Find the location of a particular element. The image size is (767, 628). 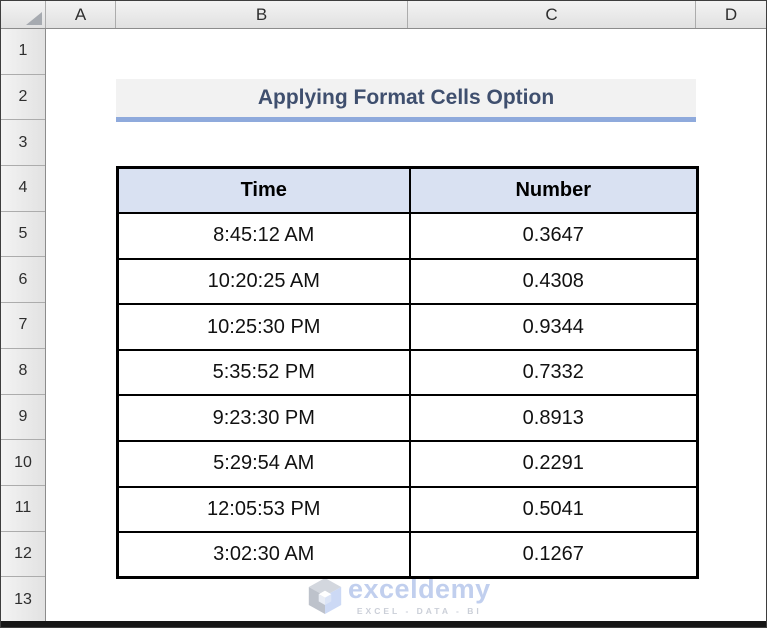

watermark-brand: exceldemy is located at coordinates (419, 589).